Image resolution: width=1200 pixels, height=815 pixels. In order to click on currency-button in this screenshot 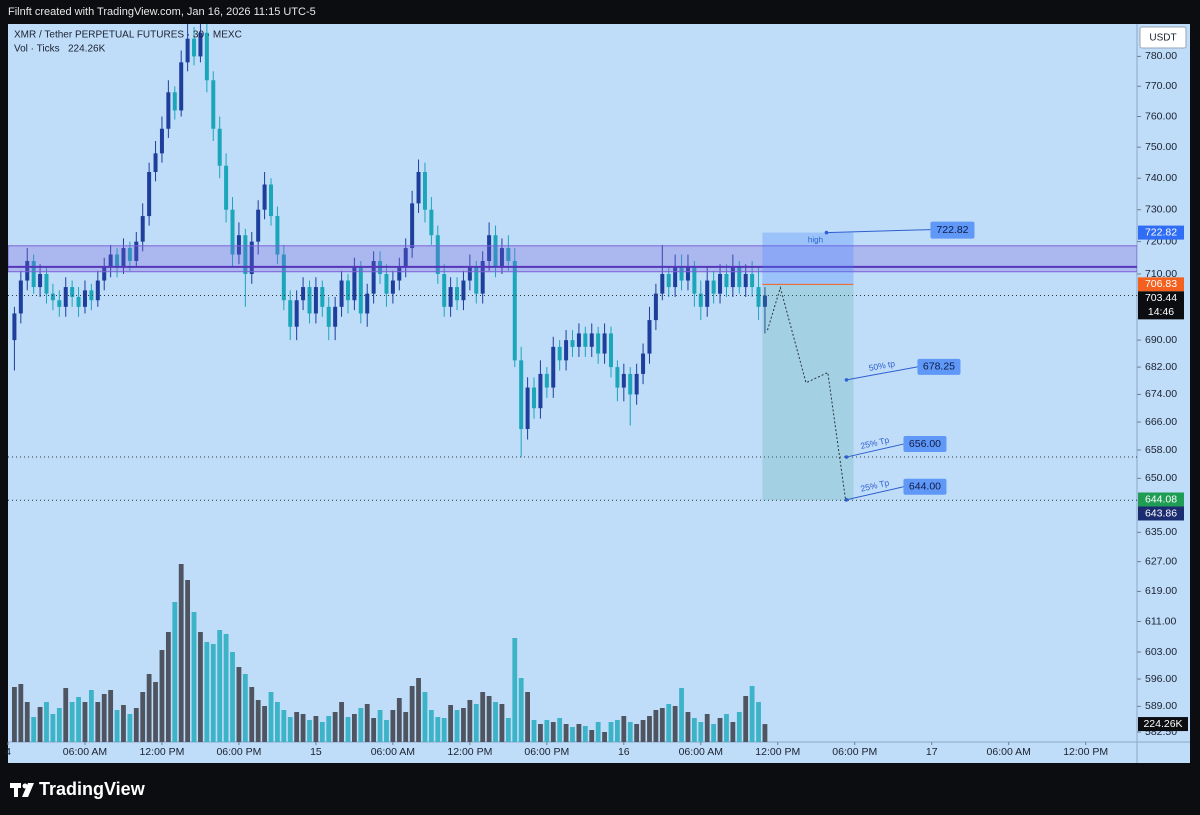, I will do `click(1163, 37)`.